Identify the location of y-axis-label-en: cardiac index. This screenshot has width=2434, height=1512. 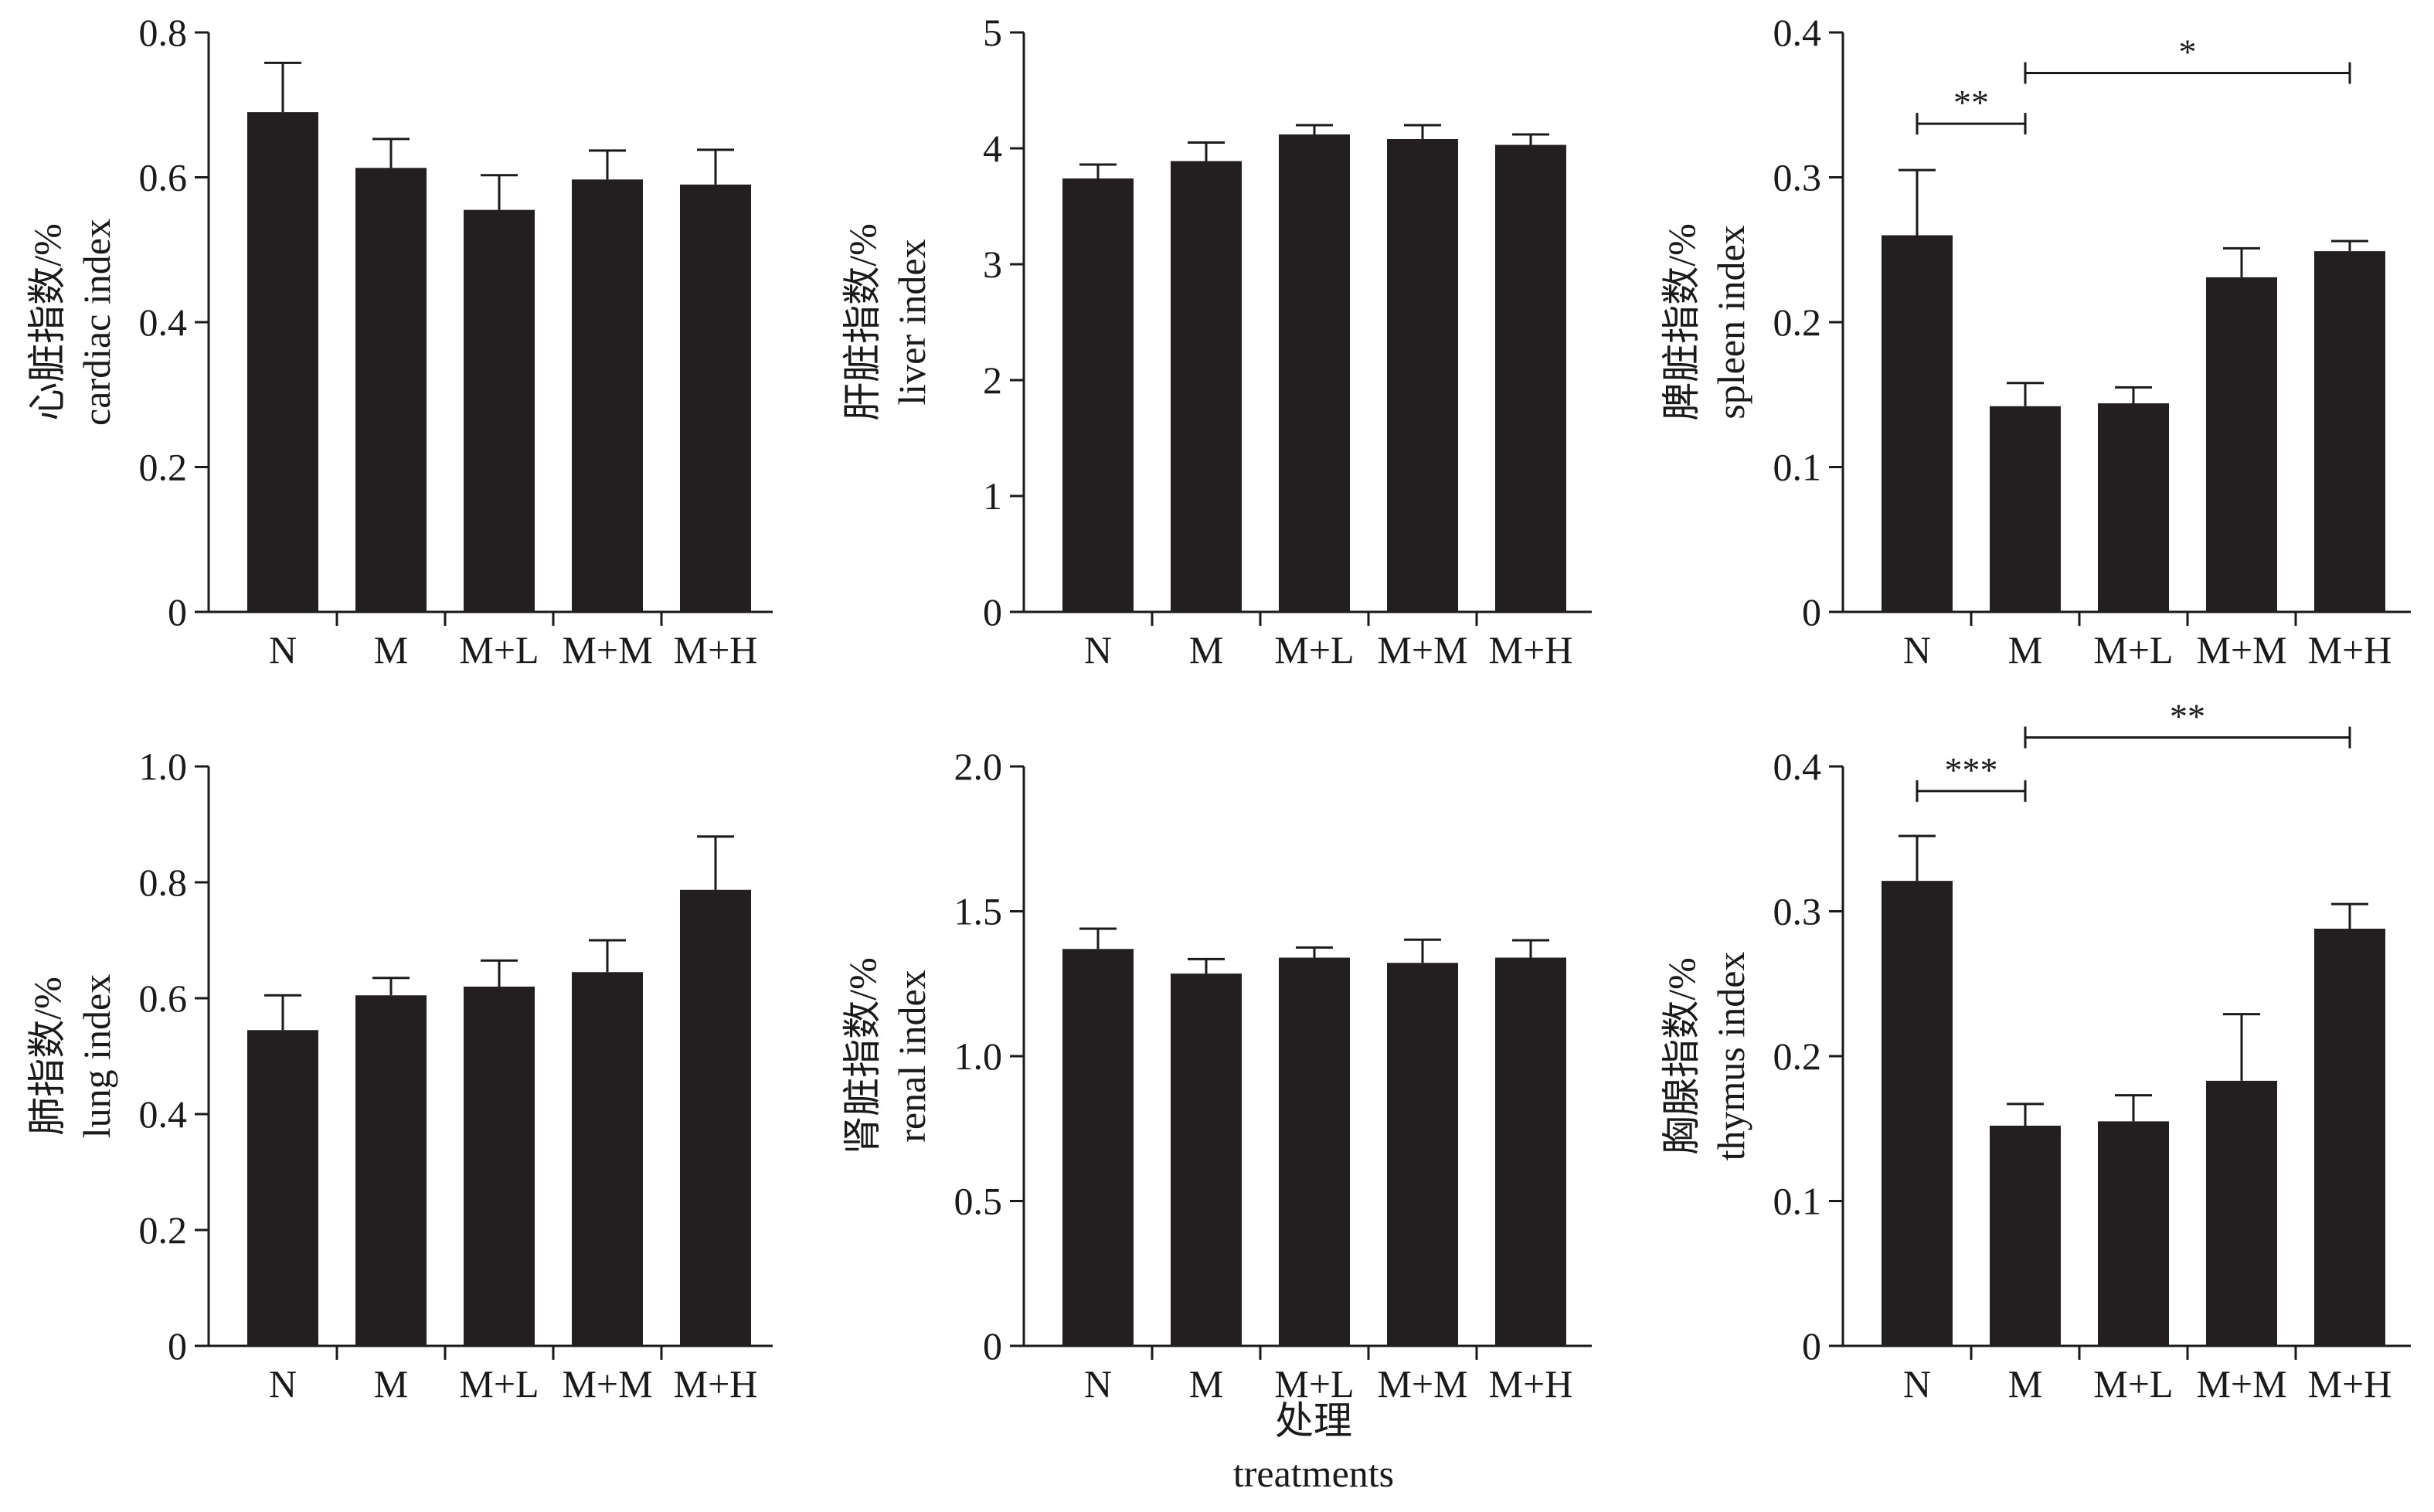
(96, 322).